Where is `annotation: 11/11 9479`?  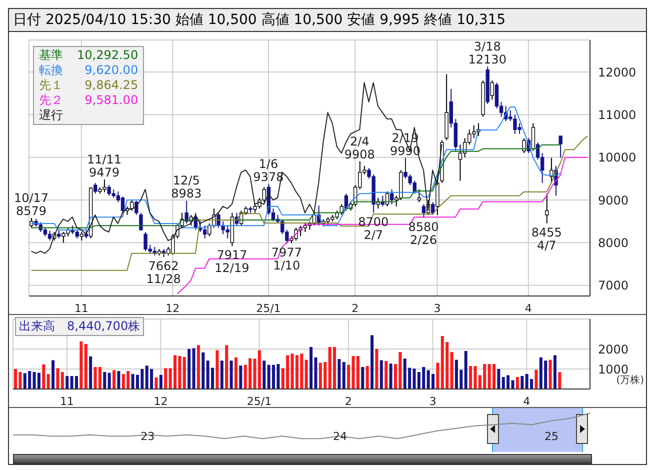
annotation: 11/11 9479 is located at coordinates (104, 166).